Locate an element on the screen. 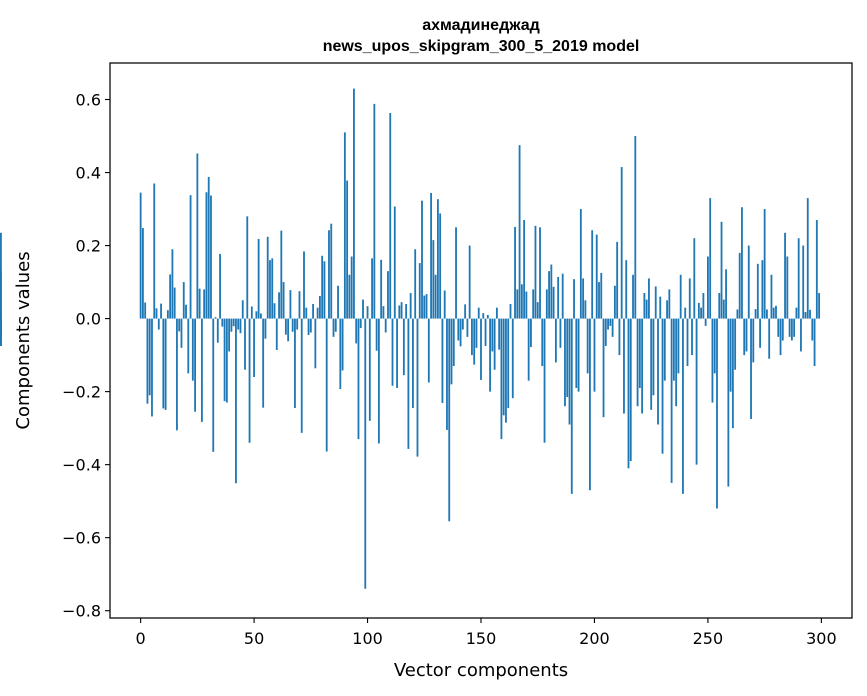 This screenshot has width=867, height=696. y-tick-label: −0.8 is located at coordinates (81, 611).